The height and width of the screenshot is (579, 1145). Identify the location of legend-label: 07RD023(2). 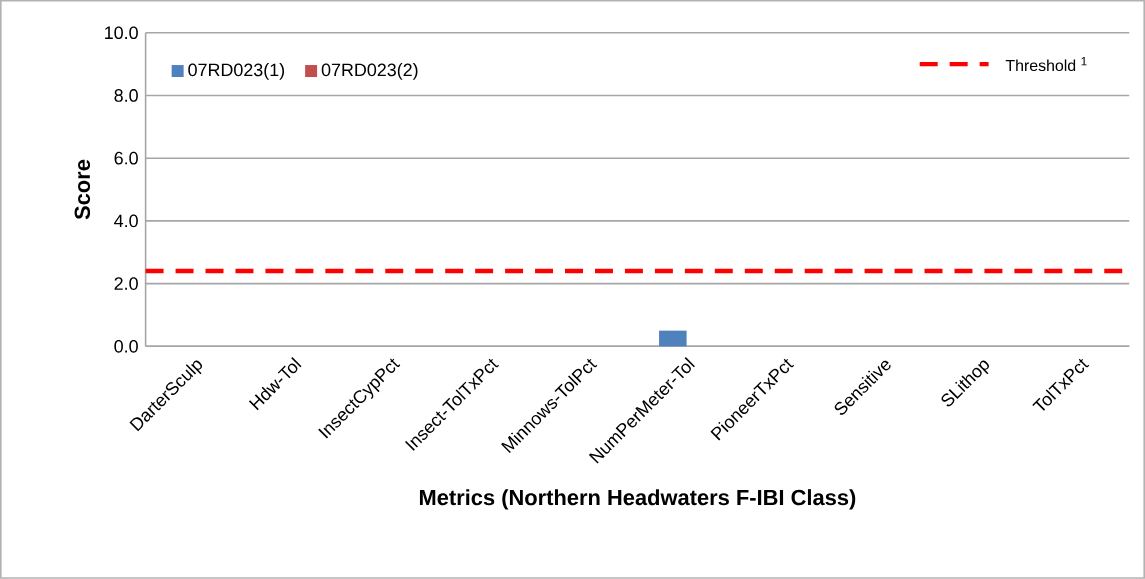
(369, 71).